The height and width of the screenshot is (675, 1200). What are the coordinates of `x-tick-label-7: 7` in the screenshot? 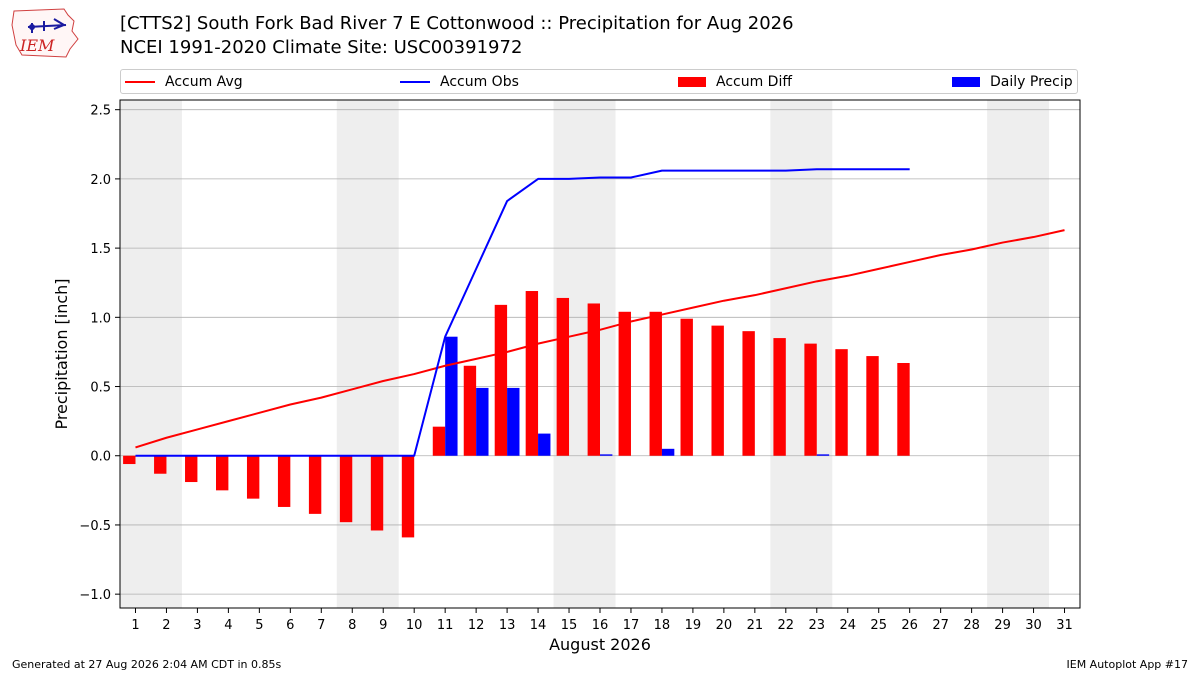 It's located at (321, 625).